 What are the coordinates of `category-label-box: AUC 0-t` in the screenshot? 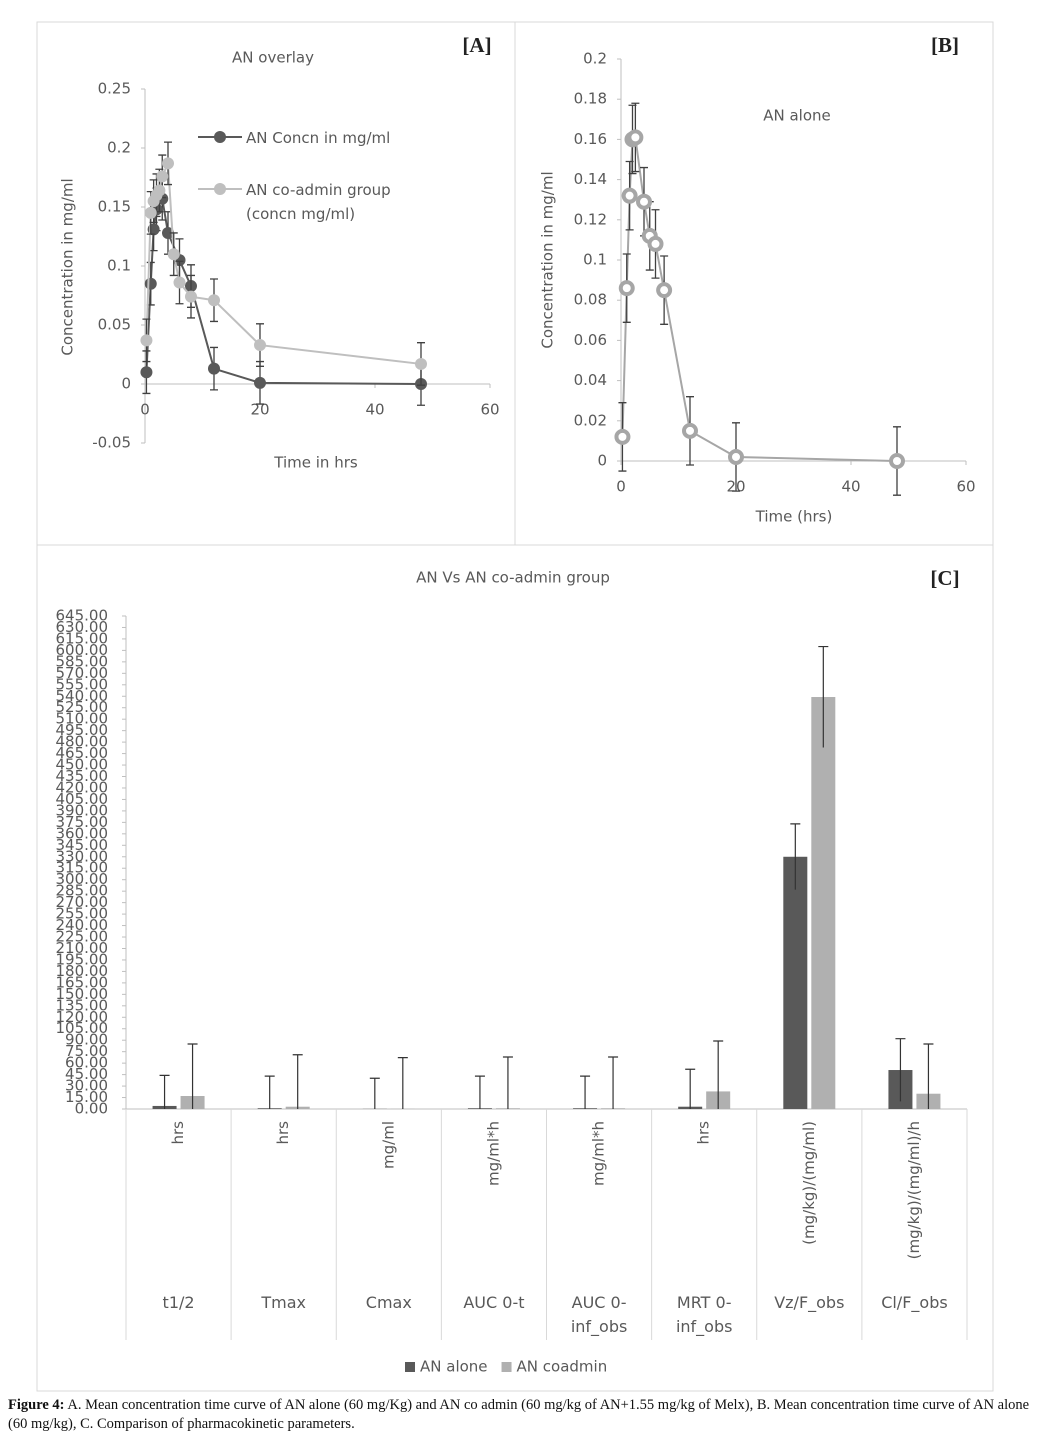 It's located at (494, 1302).